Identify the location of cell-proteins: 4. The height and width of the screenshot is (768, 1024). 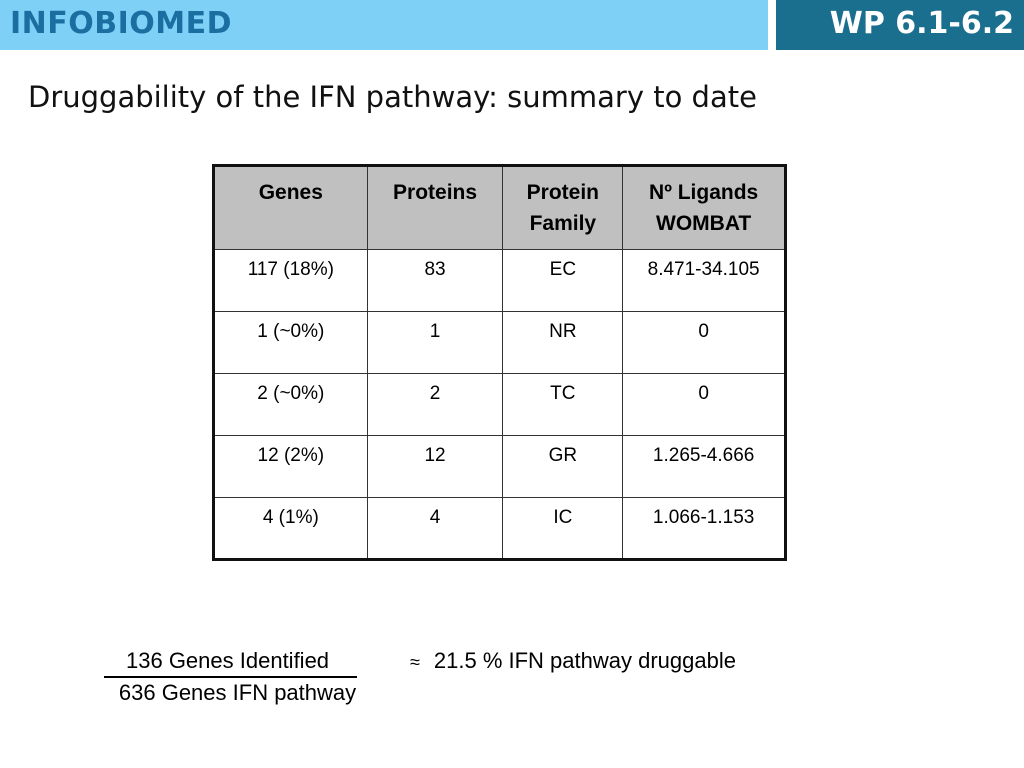
(435, 528).